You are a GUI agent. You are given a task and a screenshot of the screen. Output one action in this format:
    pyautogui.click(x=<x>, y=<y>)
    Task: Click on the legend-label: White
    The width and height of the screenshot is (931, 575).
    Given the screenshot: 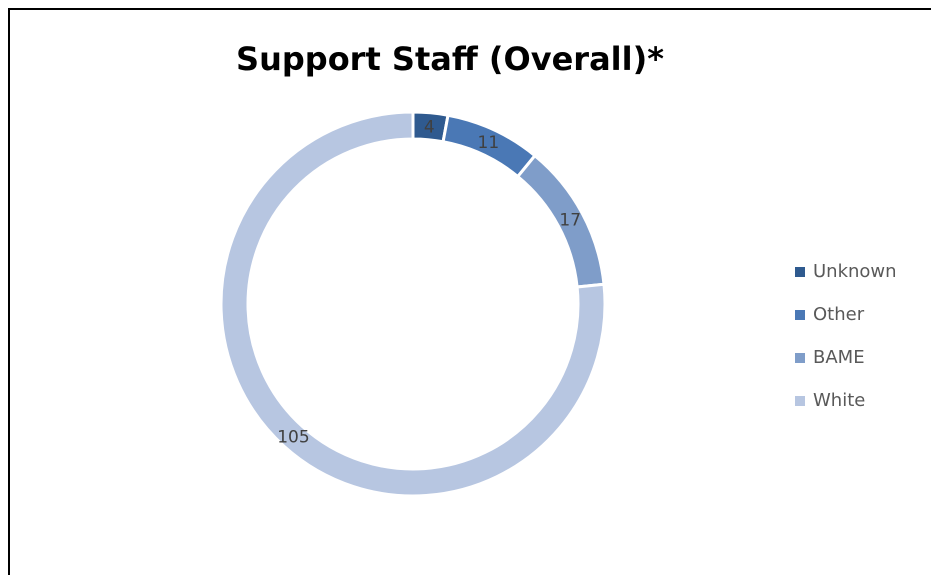 What is the action you would take?
    pyautogui.click(x=839, y=400)
    